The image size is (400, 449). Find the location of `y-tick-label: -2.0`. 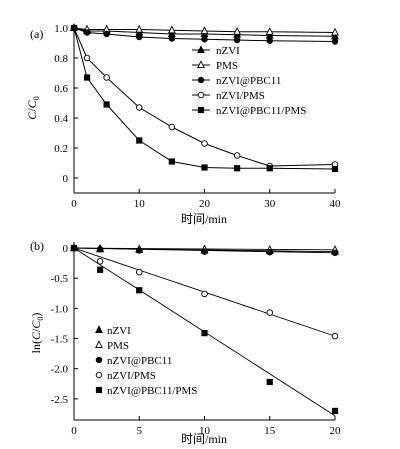

y-tick-label: -2.0 is located at coordinates (60, 370).